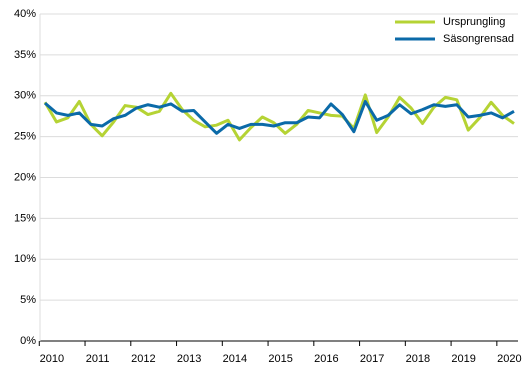  What do you see at coordinates (52, 359) in the screenshot?
I see `x-tick-label: 2010` at bounding box center [52, 359].